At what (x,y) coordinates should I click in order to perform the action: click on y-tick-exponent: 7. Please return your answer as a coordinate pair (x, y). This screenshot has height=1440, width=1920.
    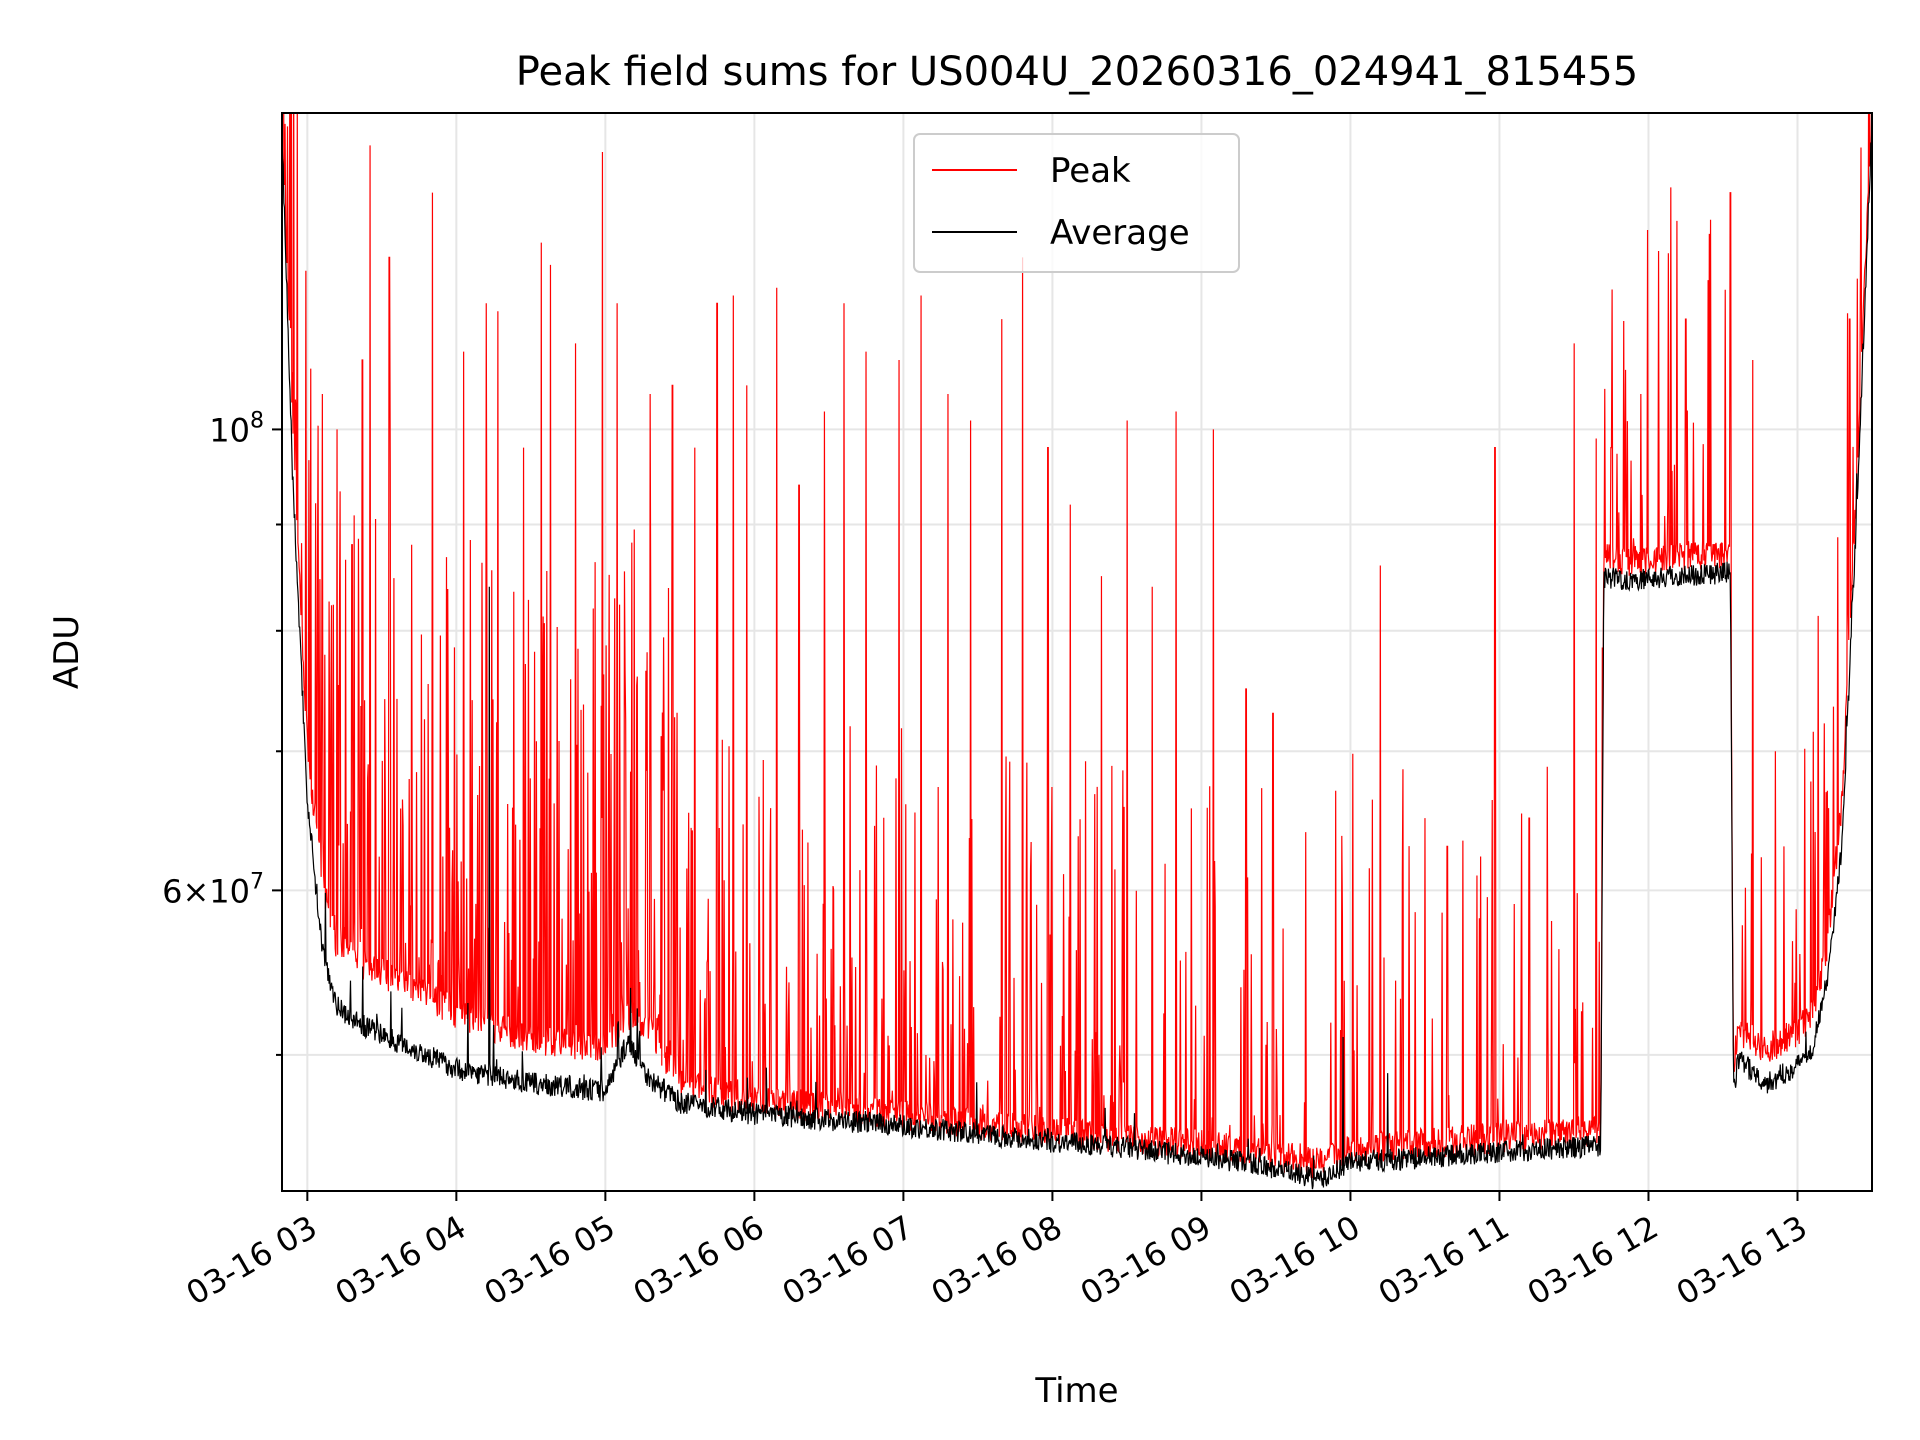
    Looking at the image, I should click on (257, 881).